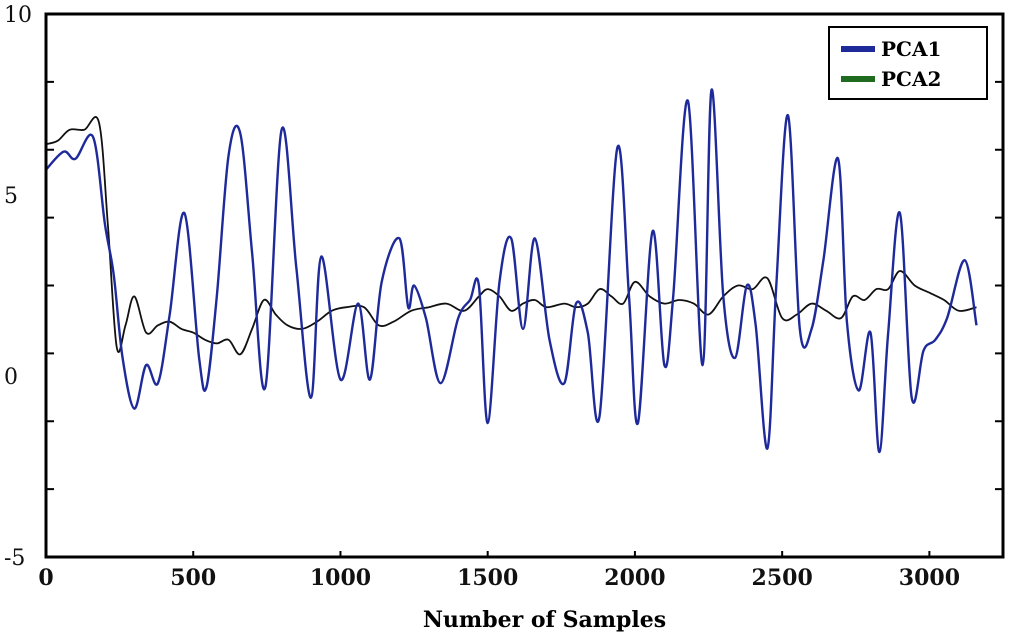 The height and width of the screenshot is (641, 1024). What do you see at coordinates (634, 578) in the screenshot?
I see `x-tick-label: 2000` at bounding box center [634, 578].